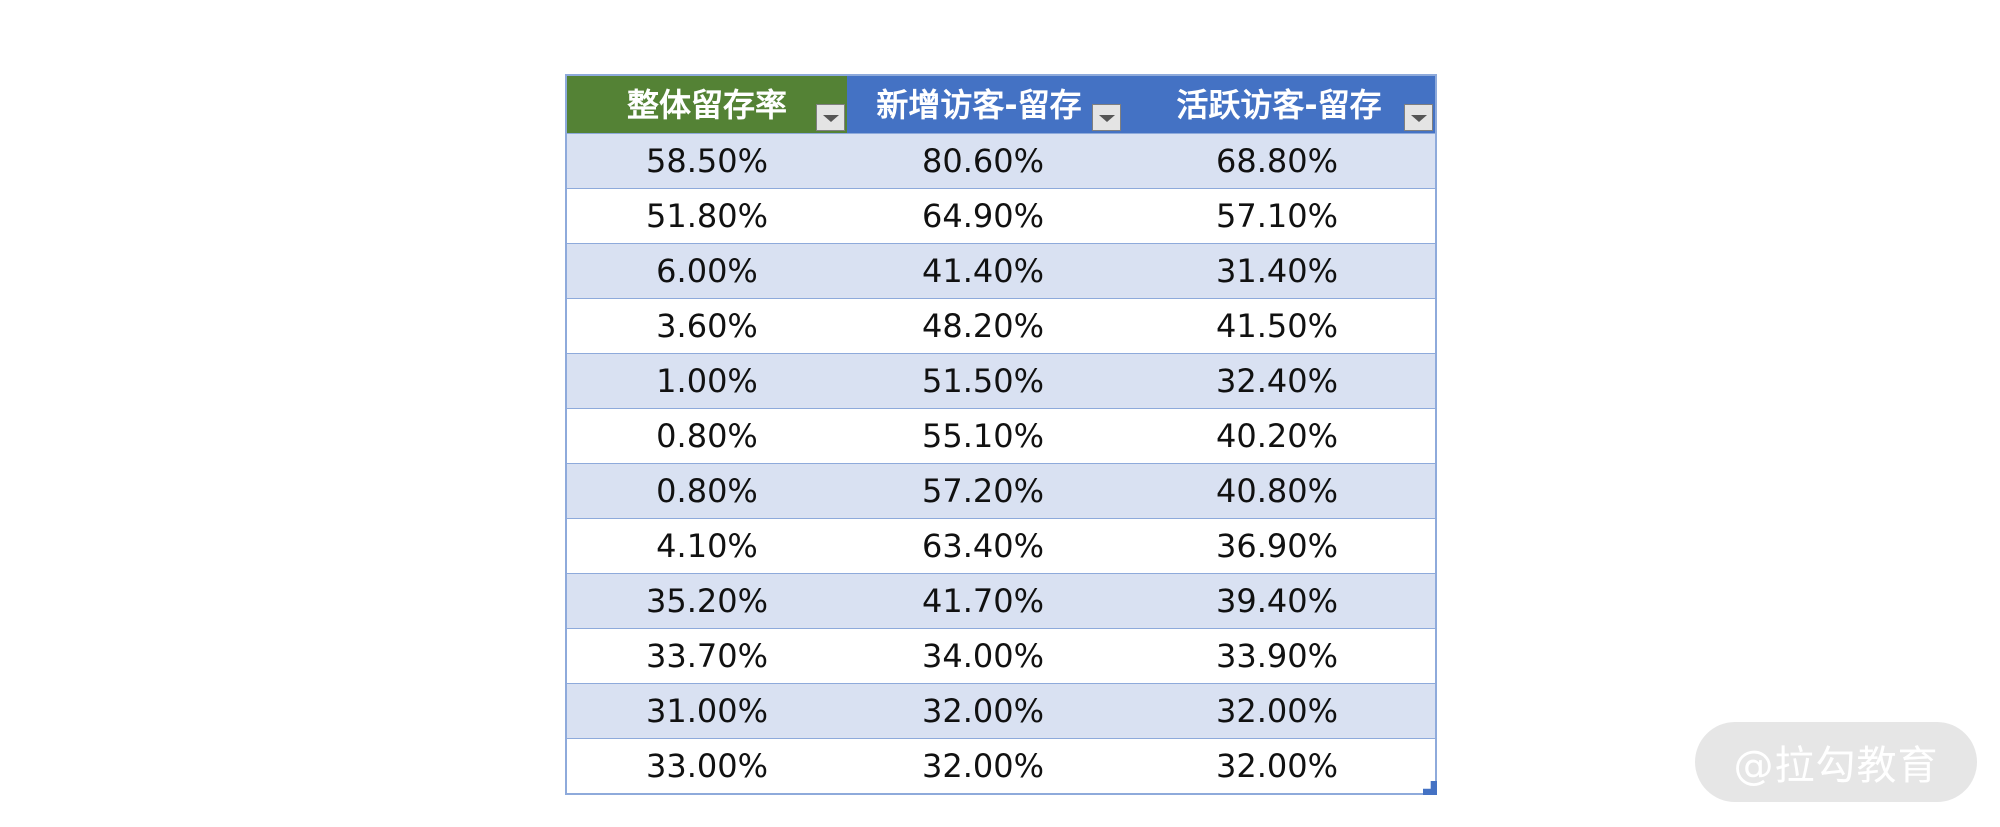  I want to click on table-cell: 41.70%, so click(983, 601).